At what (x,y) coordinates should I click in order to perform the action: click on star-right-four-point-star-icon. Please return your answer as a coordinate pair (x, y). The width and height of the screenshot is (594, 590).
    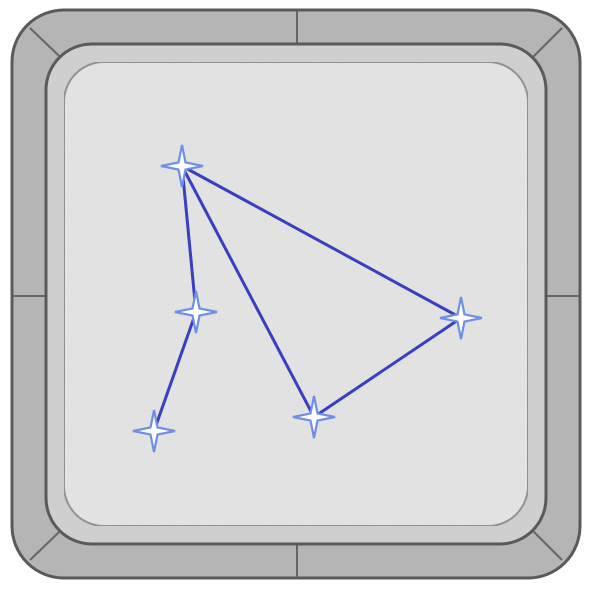
    Looking at the image, I should click on (461, 318).